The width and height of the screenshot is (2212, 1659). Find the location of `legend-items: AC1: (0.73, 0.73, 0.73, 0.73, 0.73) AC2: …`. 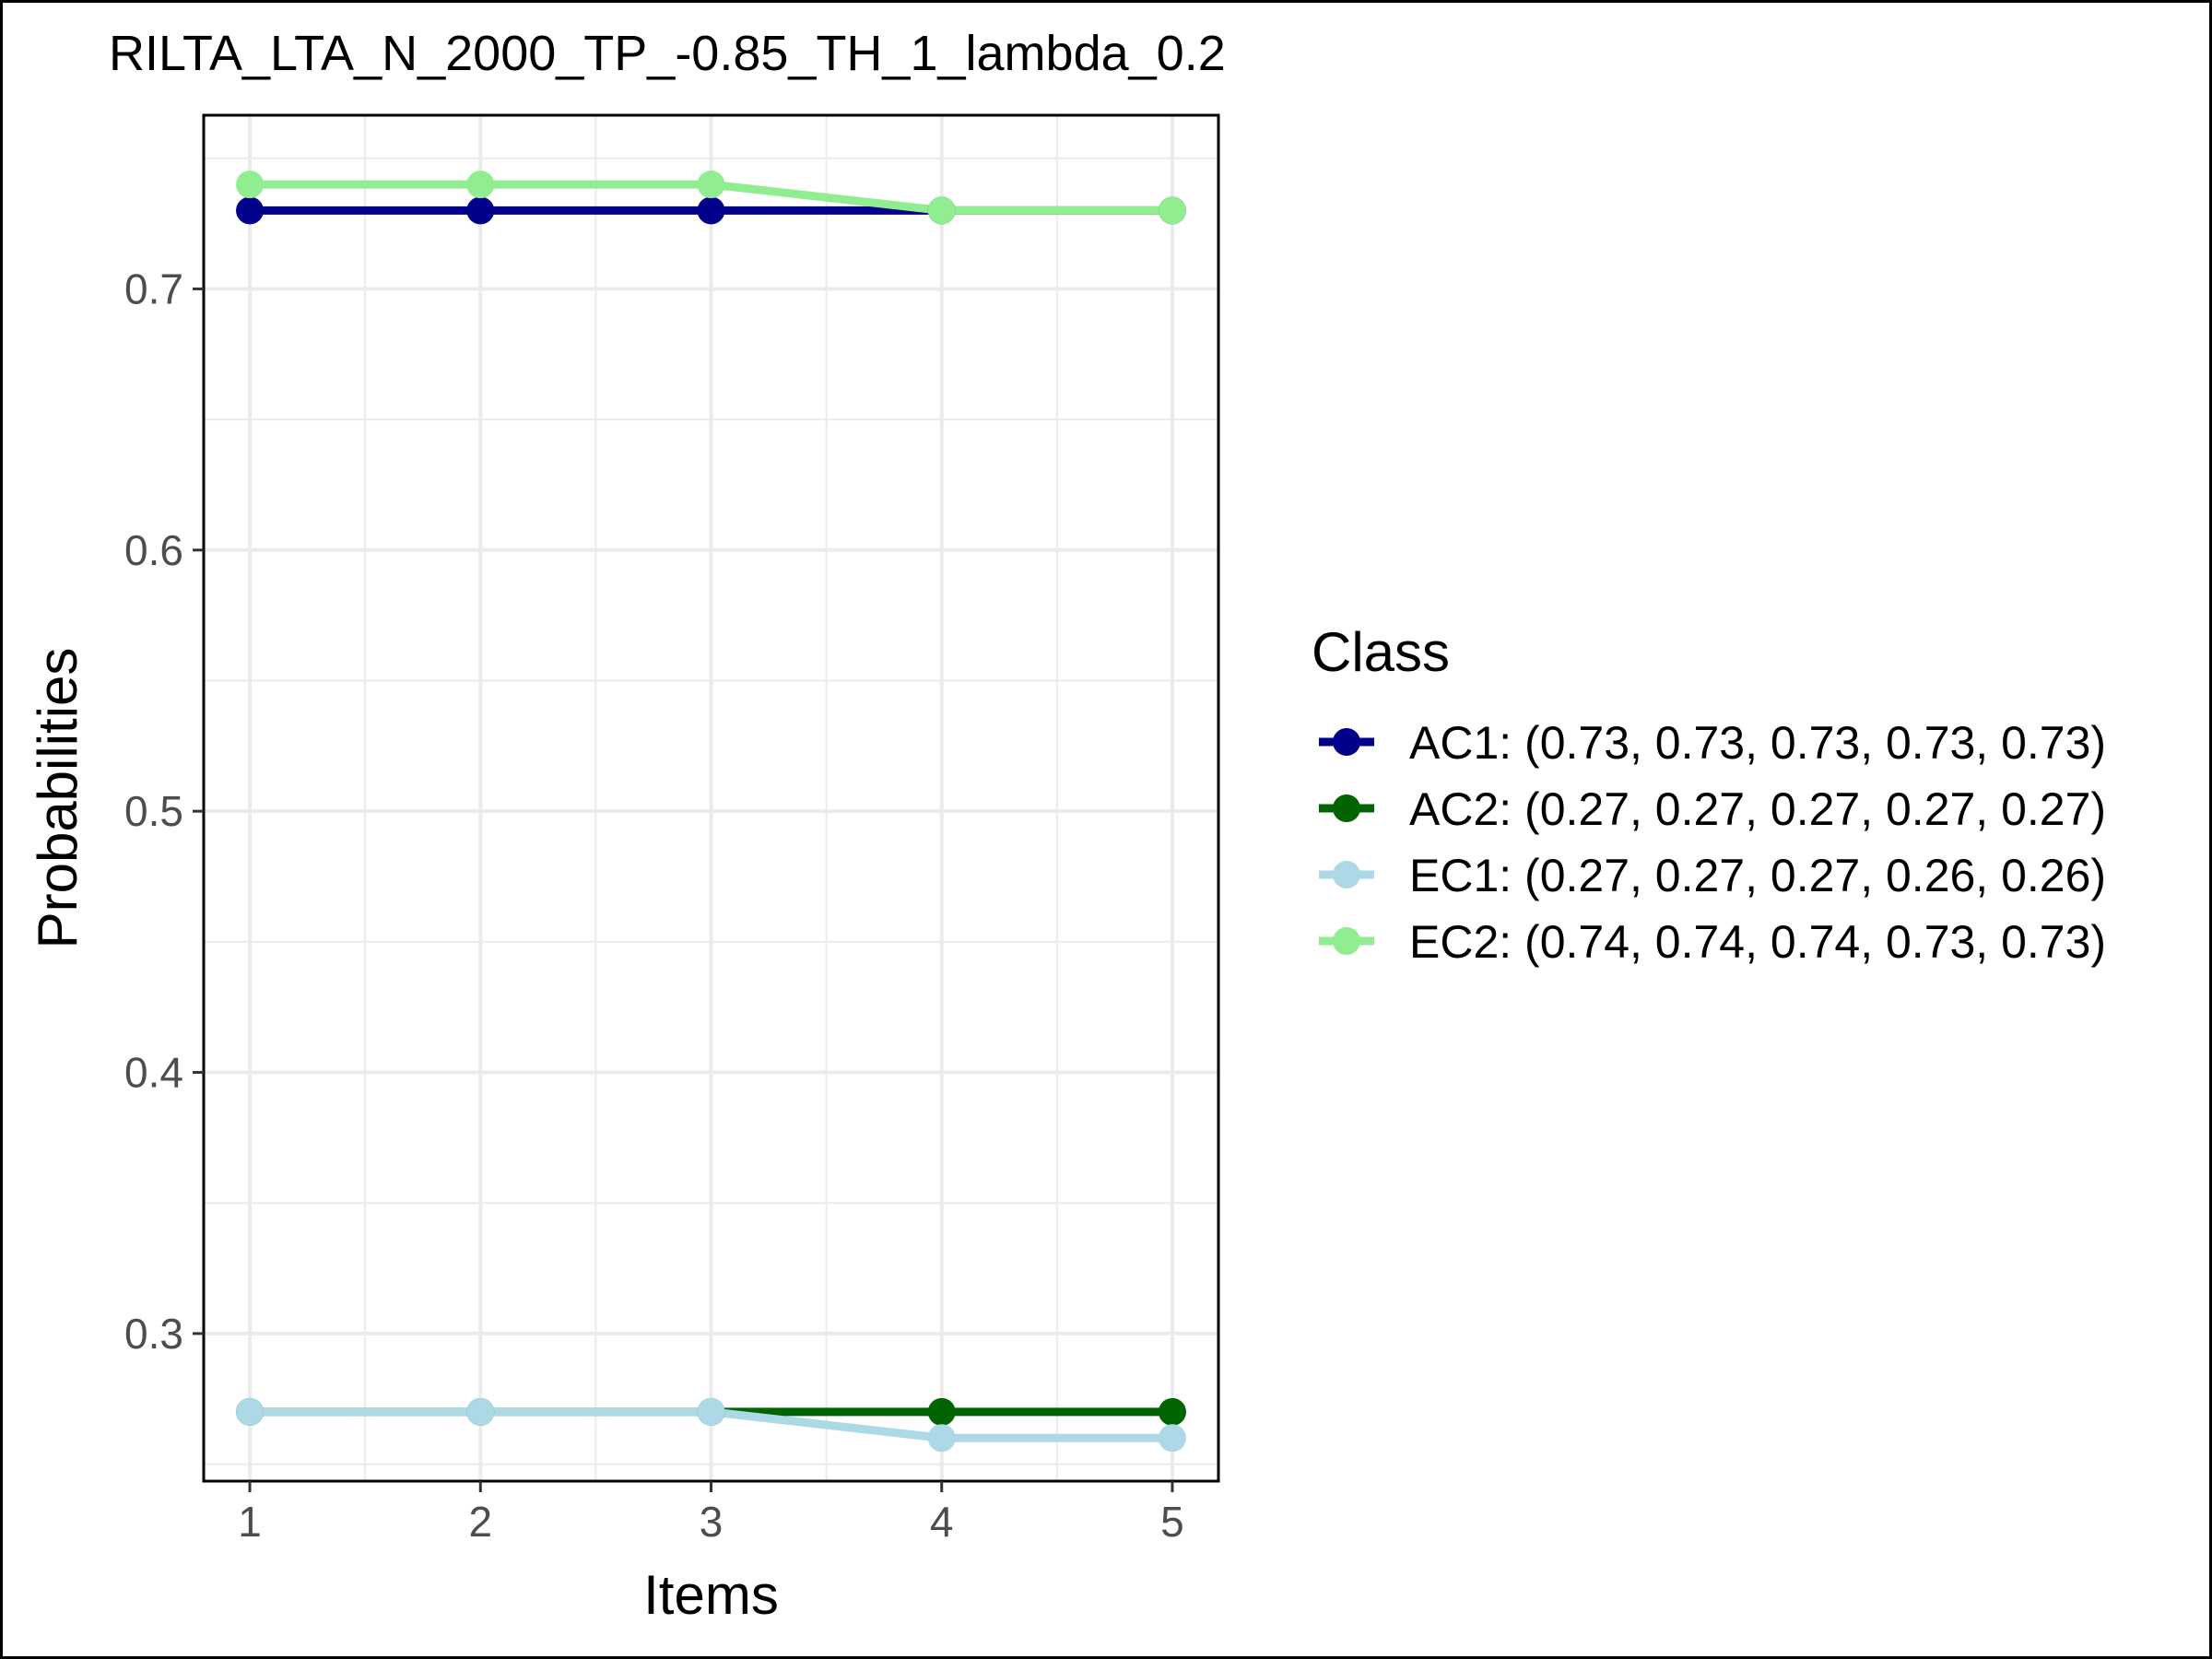

legend-items: AC1: (0.73, 0.73, 0.73, 0.73, 0.73) AC2: … is located at coordinates (1712, 842).